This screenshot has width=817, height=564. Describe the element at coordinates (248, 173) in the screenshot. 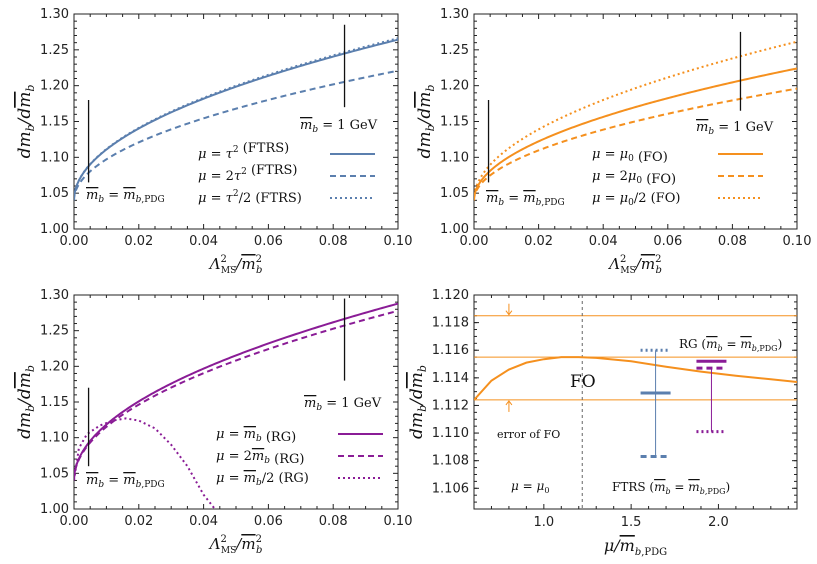

I see `legend-entry-2: μ = 2τ2 (FTRS)` at that location.